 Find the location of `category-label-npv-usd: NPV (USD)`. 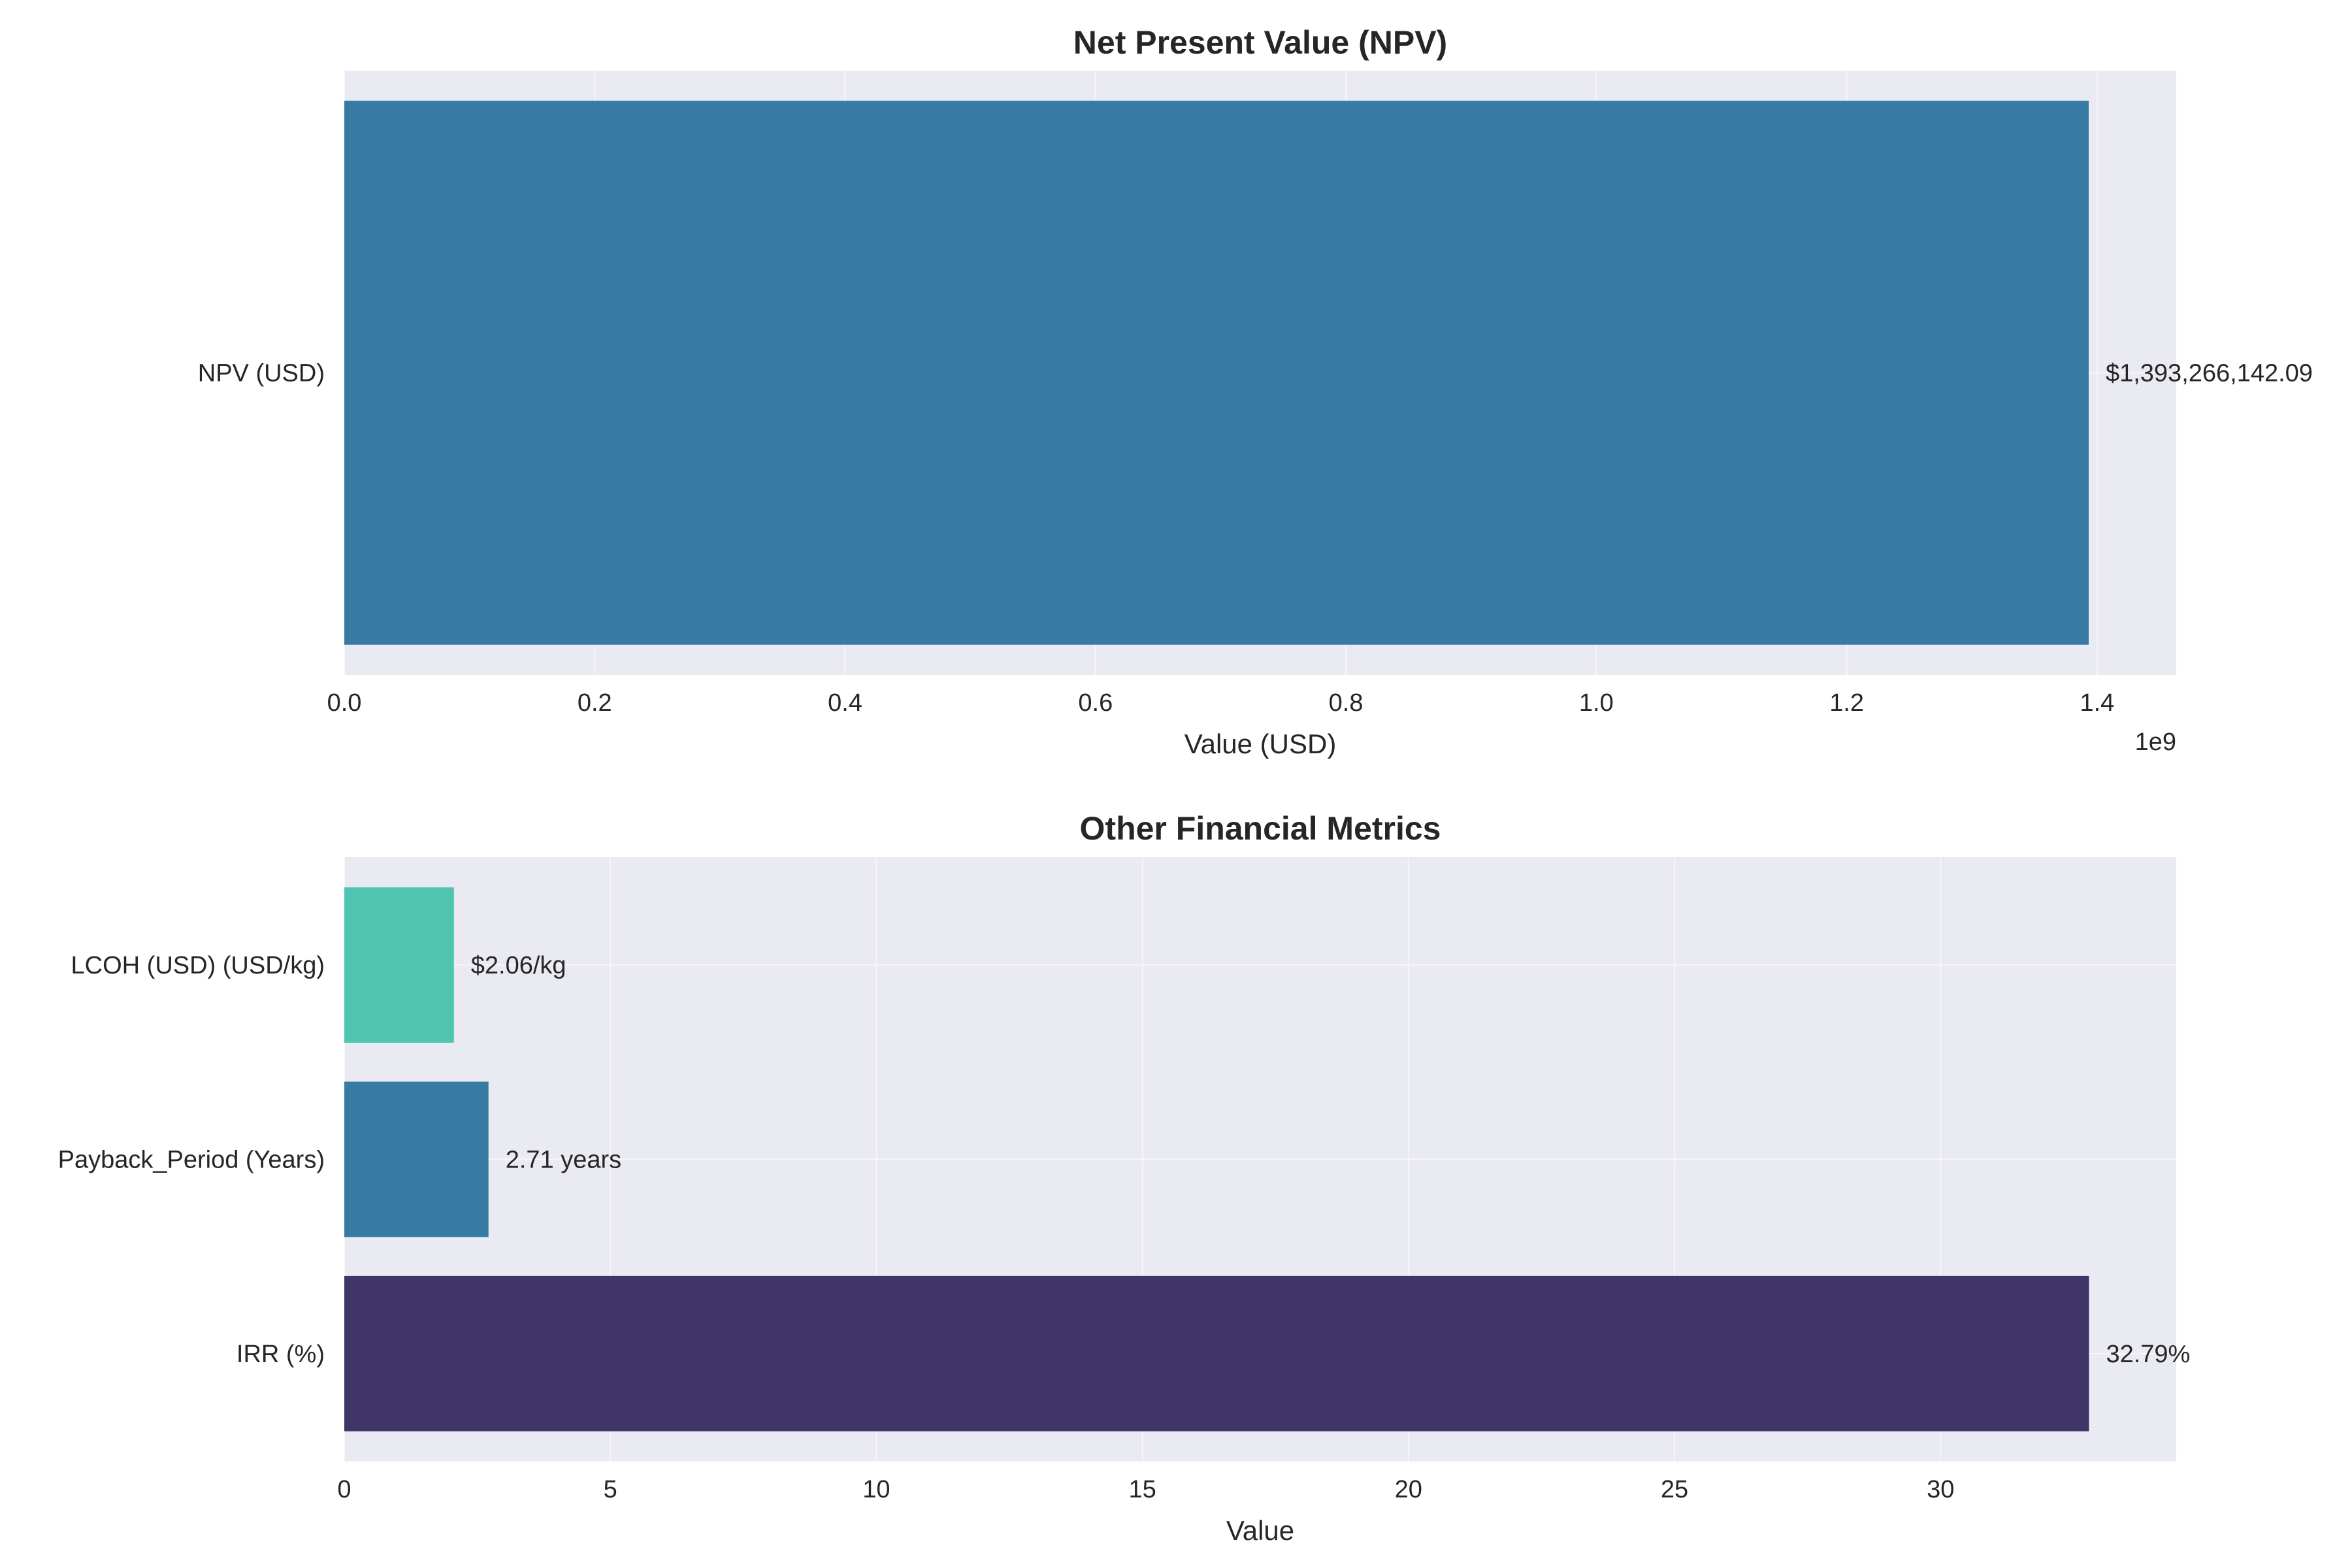

category-label-npv-usd: NPV (USD) is located at coordinates (261, 373).